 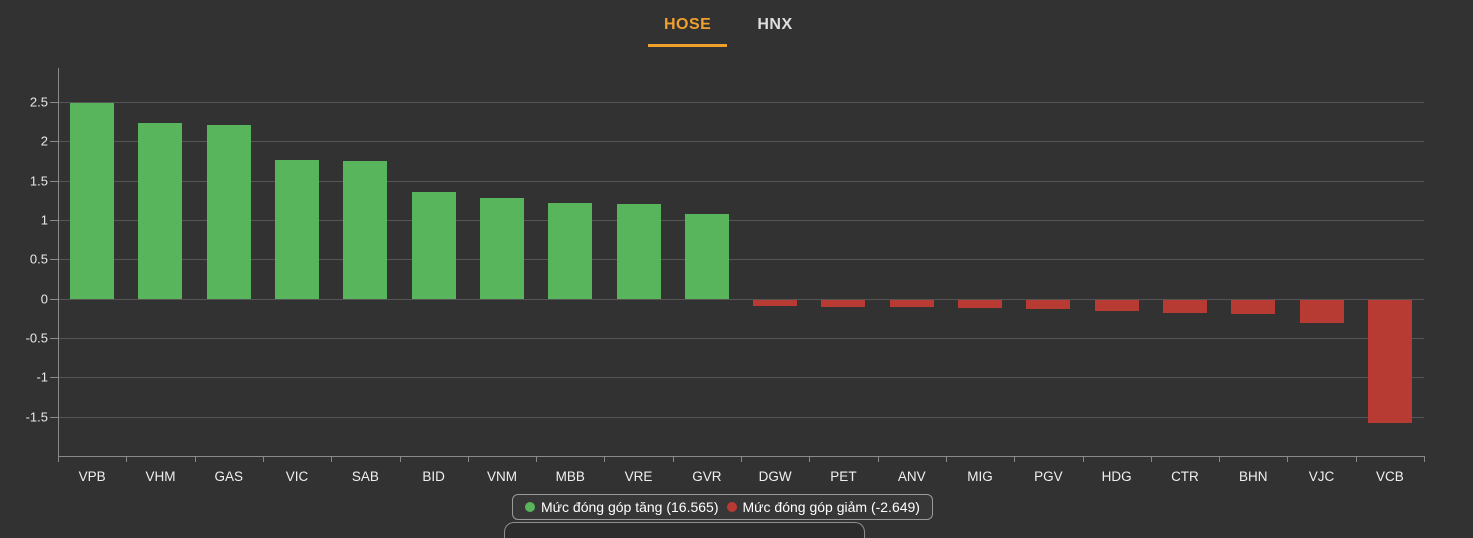 What do you see at coordinates (433, 245) in the screenshot?
I see `bar-bid` at bounding box center [433, 245].